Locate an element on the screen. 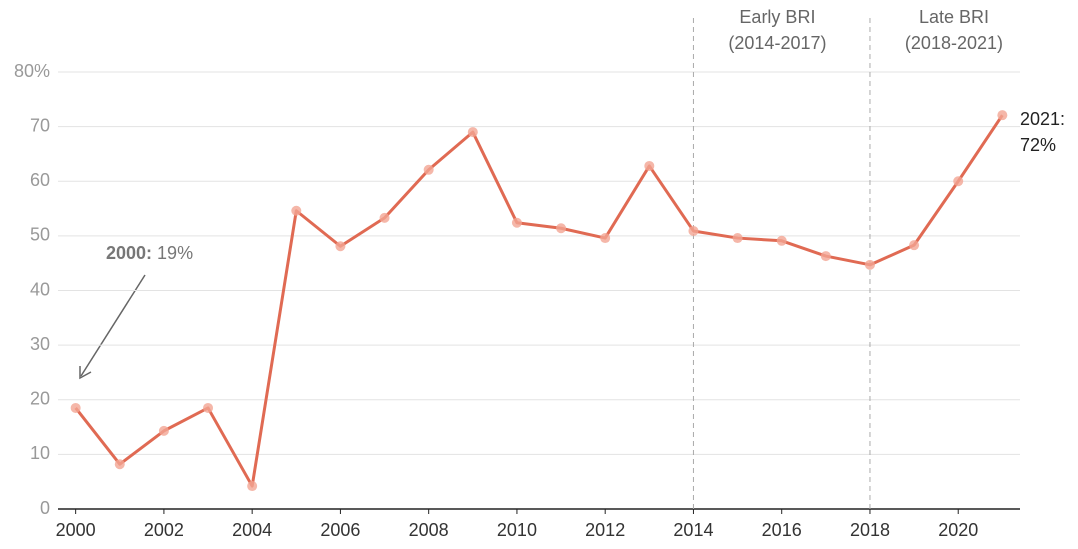 The width and height of the screenshot is (1078, 549). x-tick-label: 2012 is located at coordinates (605, 530).